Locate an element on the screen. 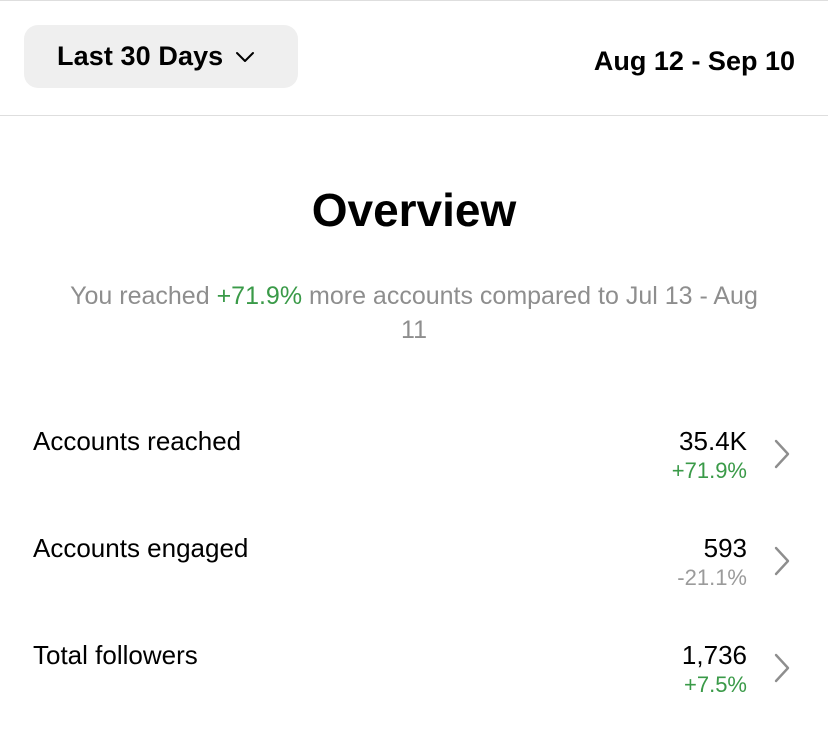 This screenshot has width=828, height=746. metric-change: -21.1% is located at coordinates (712, 577).